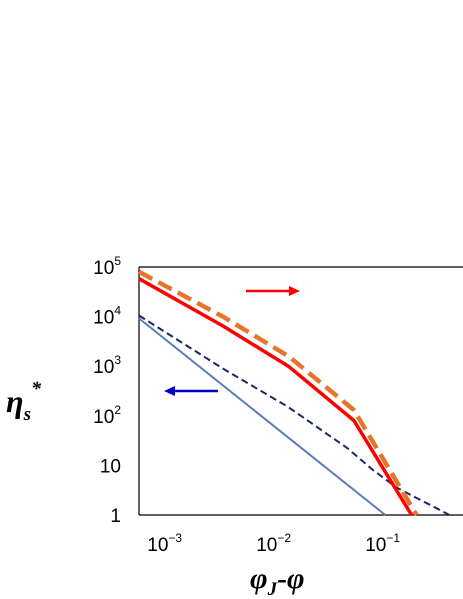  I want to click on y-tick-exponent: 2, so click(117, 410).